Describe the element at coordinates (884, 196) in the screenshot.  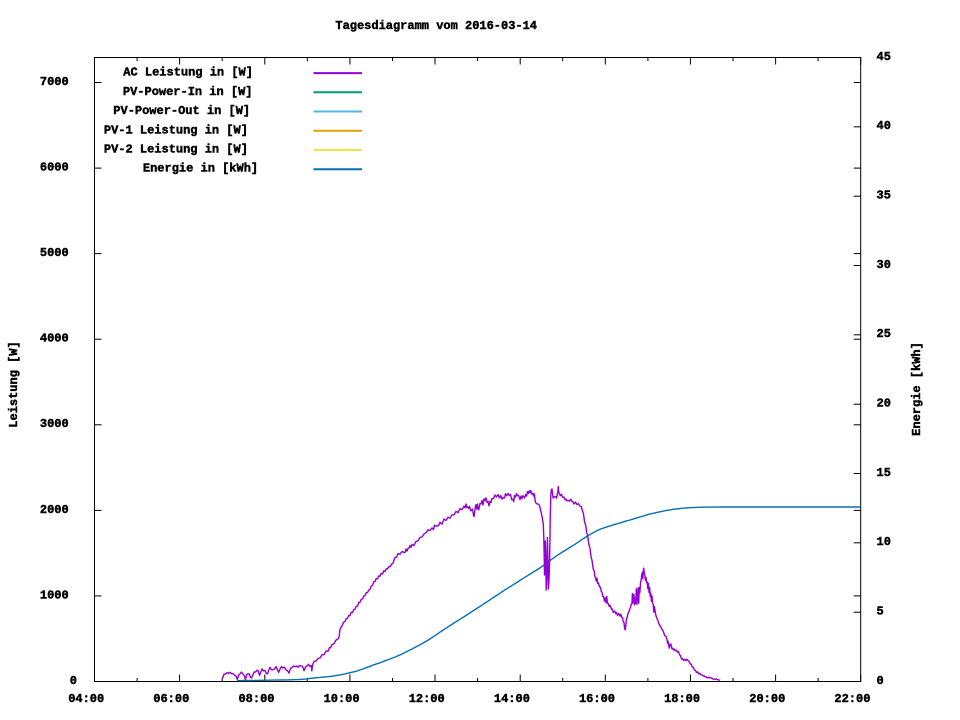
I see `svg-text: 35` at that location.